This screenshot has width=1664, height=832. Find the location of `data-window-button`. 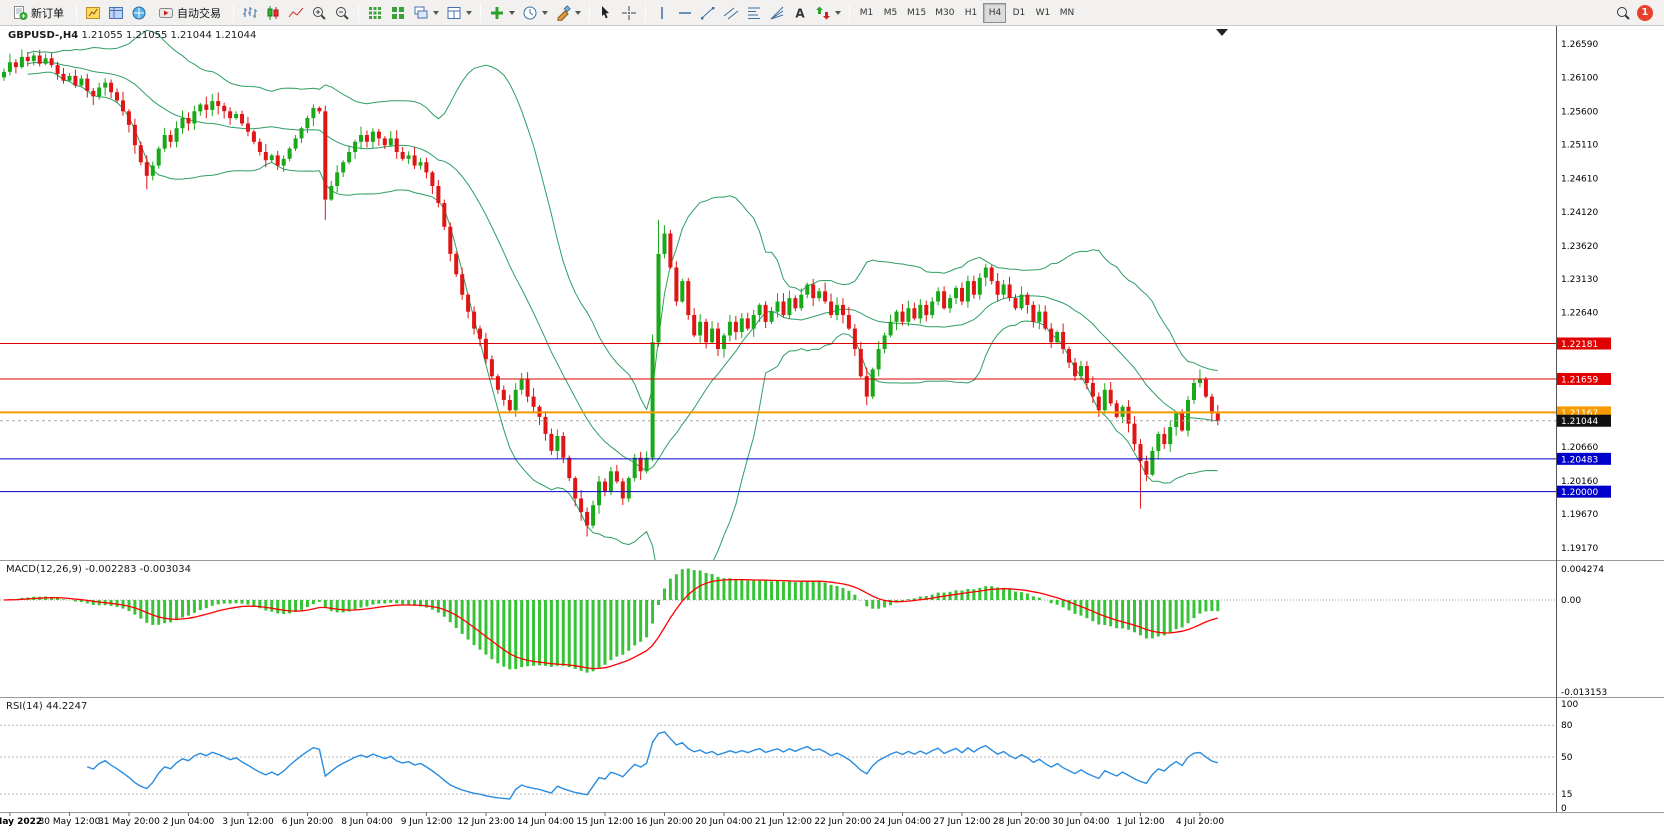

data-window-button is located at coordinates (116, 13).